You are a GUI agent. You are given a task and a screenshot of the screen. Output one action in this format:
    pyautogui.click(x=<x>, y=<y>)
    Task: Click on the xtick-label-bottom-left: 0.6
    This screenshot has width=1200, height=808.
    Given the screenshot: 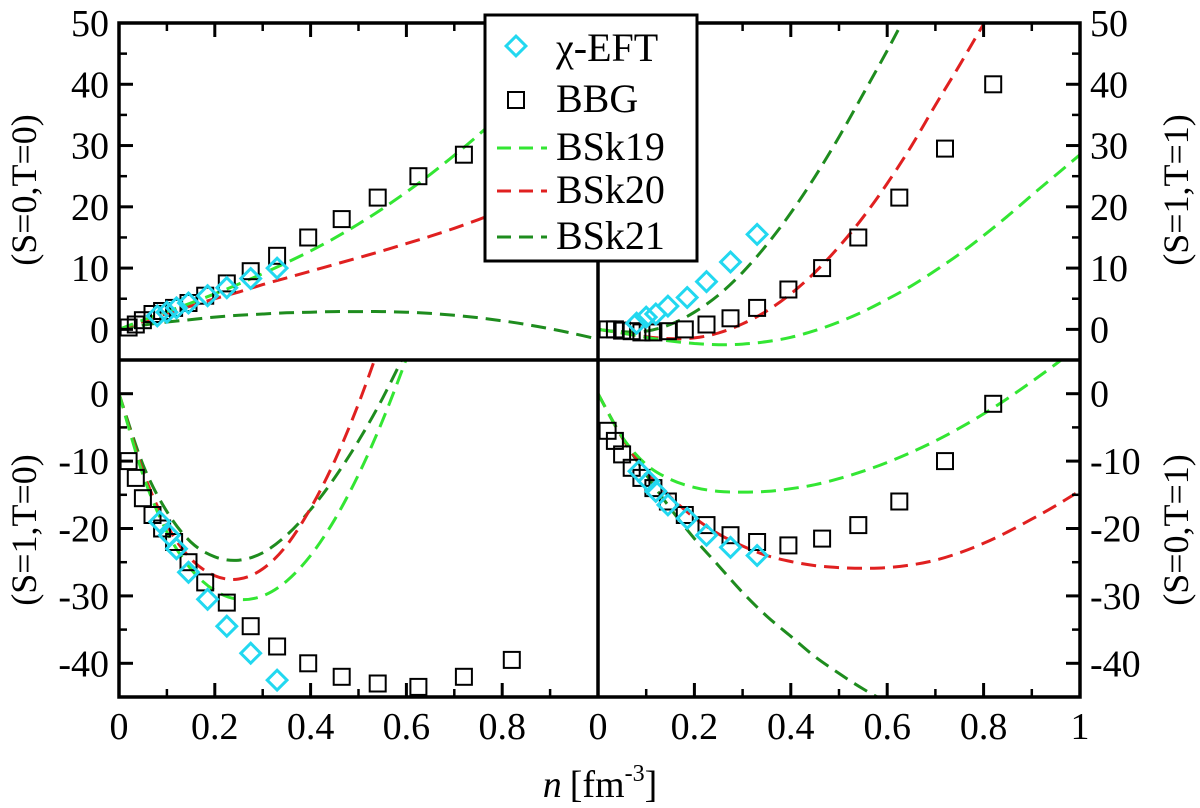 What is the action you would take?
    pyautogui.click(x=407, y=727)
    